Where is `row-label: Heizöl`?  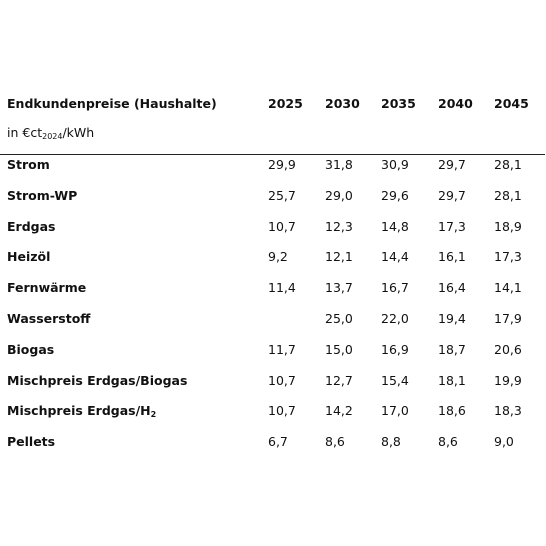 row-label: Heizöl is located at coordinates (28, 257).